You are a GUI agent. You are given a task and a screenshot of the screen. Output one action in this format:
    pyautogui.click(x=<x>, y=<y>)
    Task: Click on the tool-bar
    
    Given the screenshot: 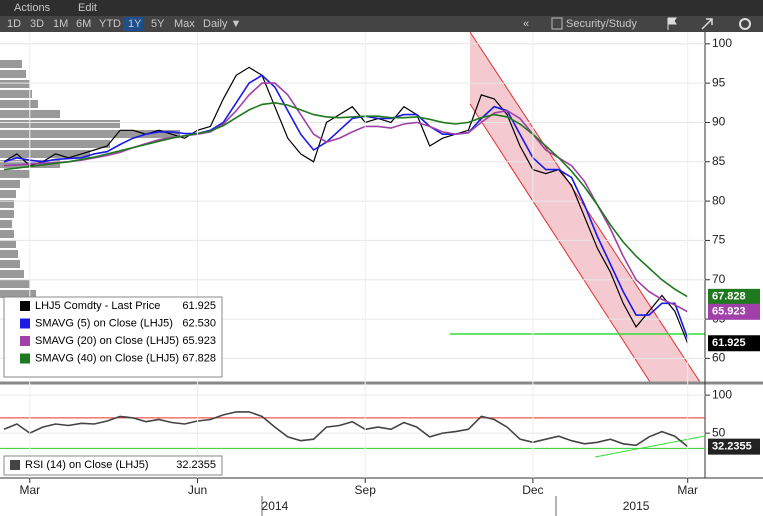 What is the action you would take?
    pyautogui.click(x=381, y=24)
    